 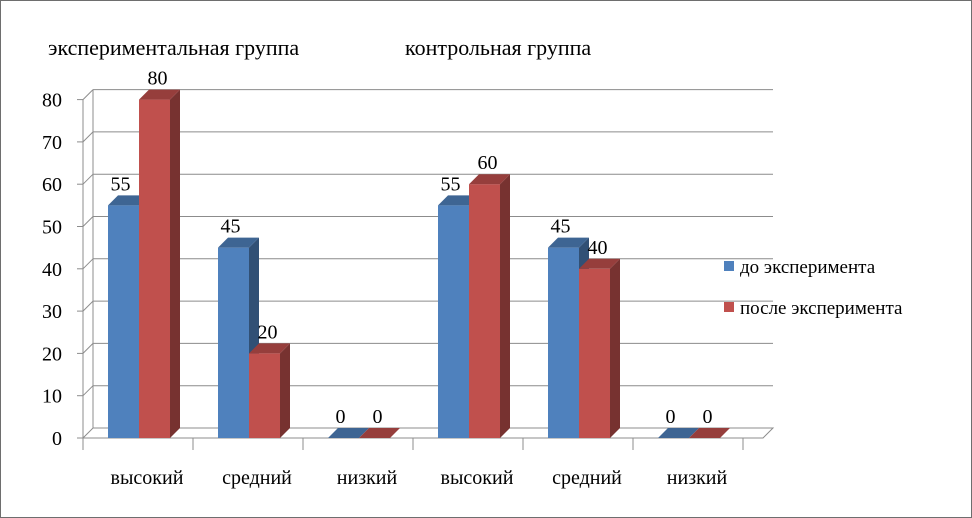 I want to click on y-tick-label: 40, so click(x=52, y=270).